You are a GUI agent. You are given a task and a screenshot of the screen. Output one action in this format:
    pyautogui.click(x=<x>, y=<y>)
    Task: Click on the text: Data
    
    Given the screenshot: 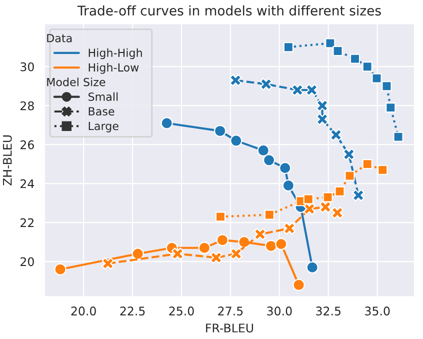 What is the action you would take?
    pyautogui.click(x=59, y=38)
    